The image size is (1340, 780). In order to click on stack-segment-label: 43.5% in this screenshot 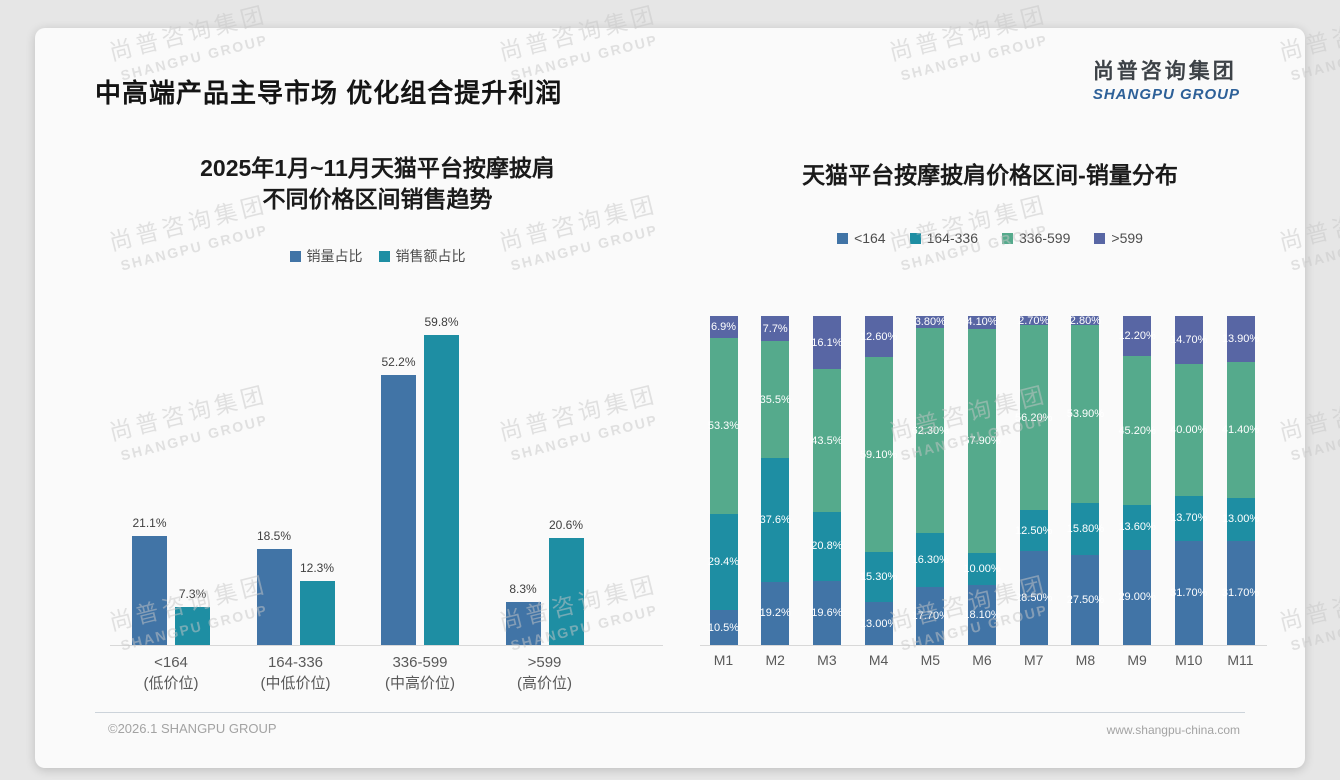, I will do `click(827, 440)`.